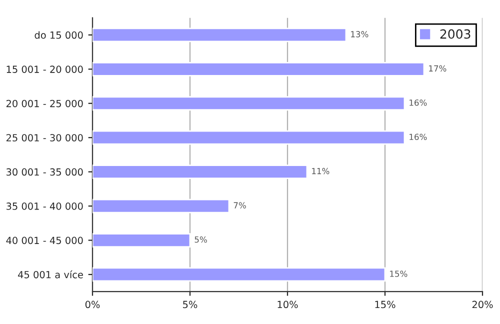  What do you see at coordinates (455, 34) in the screenshot?
I see `legend-label: 2003` at bounding box center [455, 34].